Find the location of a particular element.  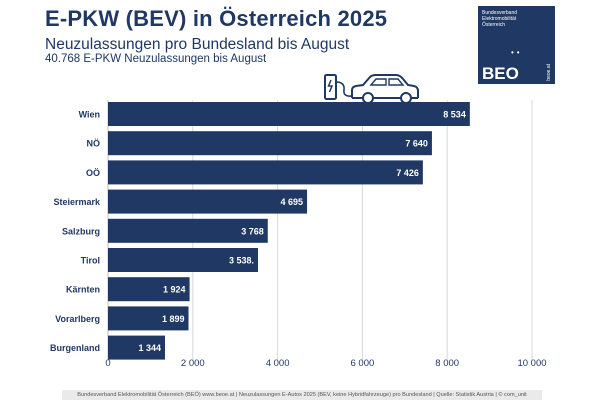

value-label: 4 695 is located at coordinates (292, 202).